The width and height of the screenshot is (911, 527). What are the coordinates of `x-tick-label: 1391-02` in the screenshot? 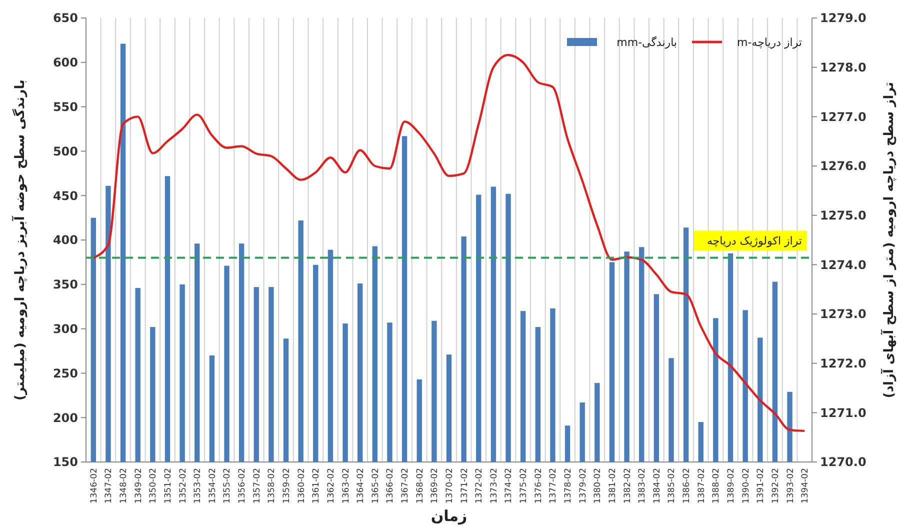 It's located at (761, 486).